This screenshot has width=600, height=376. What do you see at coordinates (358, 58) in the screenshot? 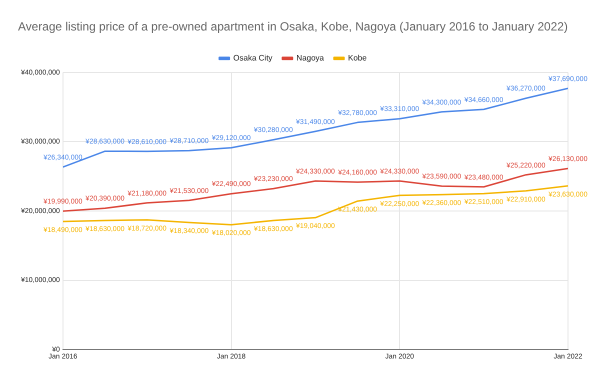
I see `legend-label: Kobe` at bounding box center [358, 58].